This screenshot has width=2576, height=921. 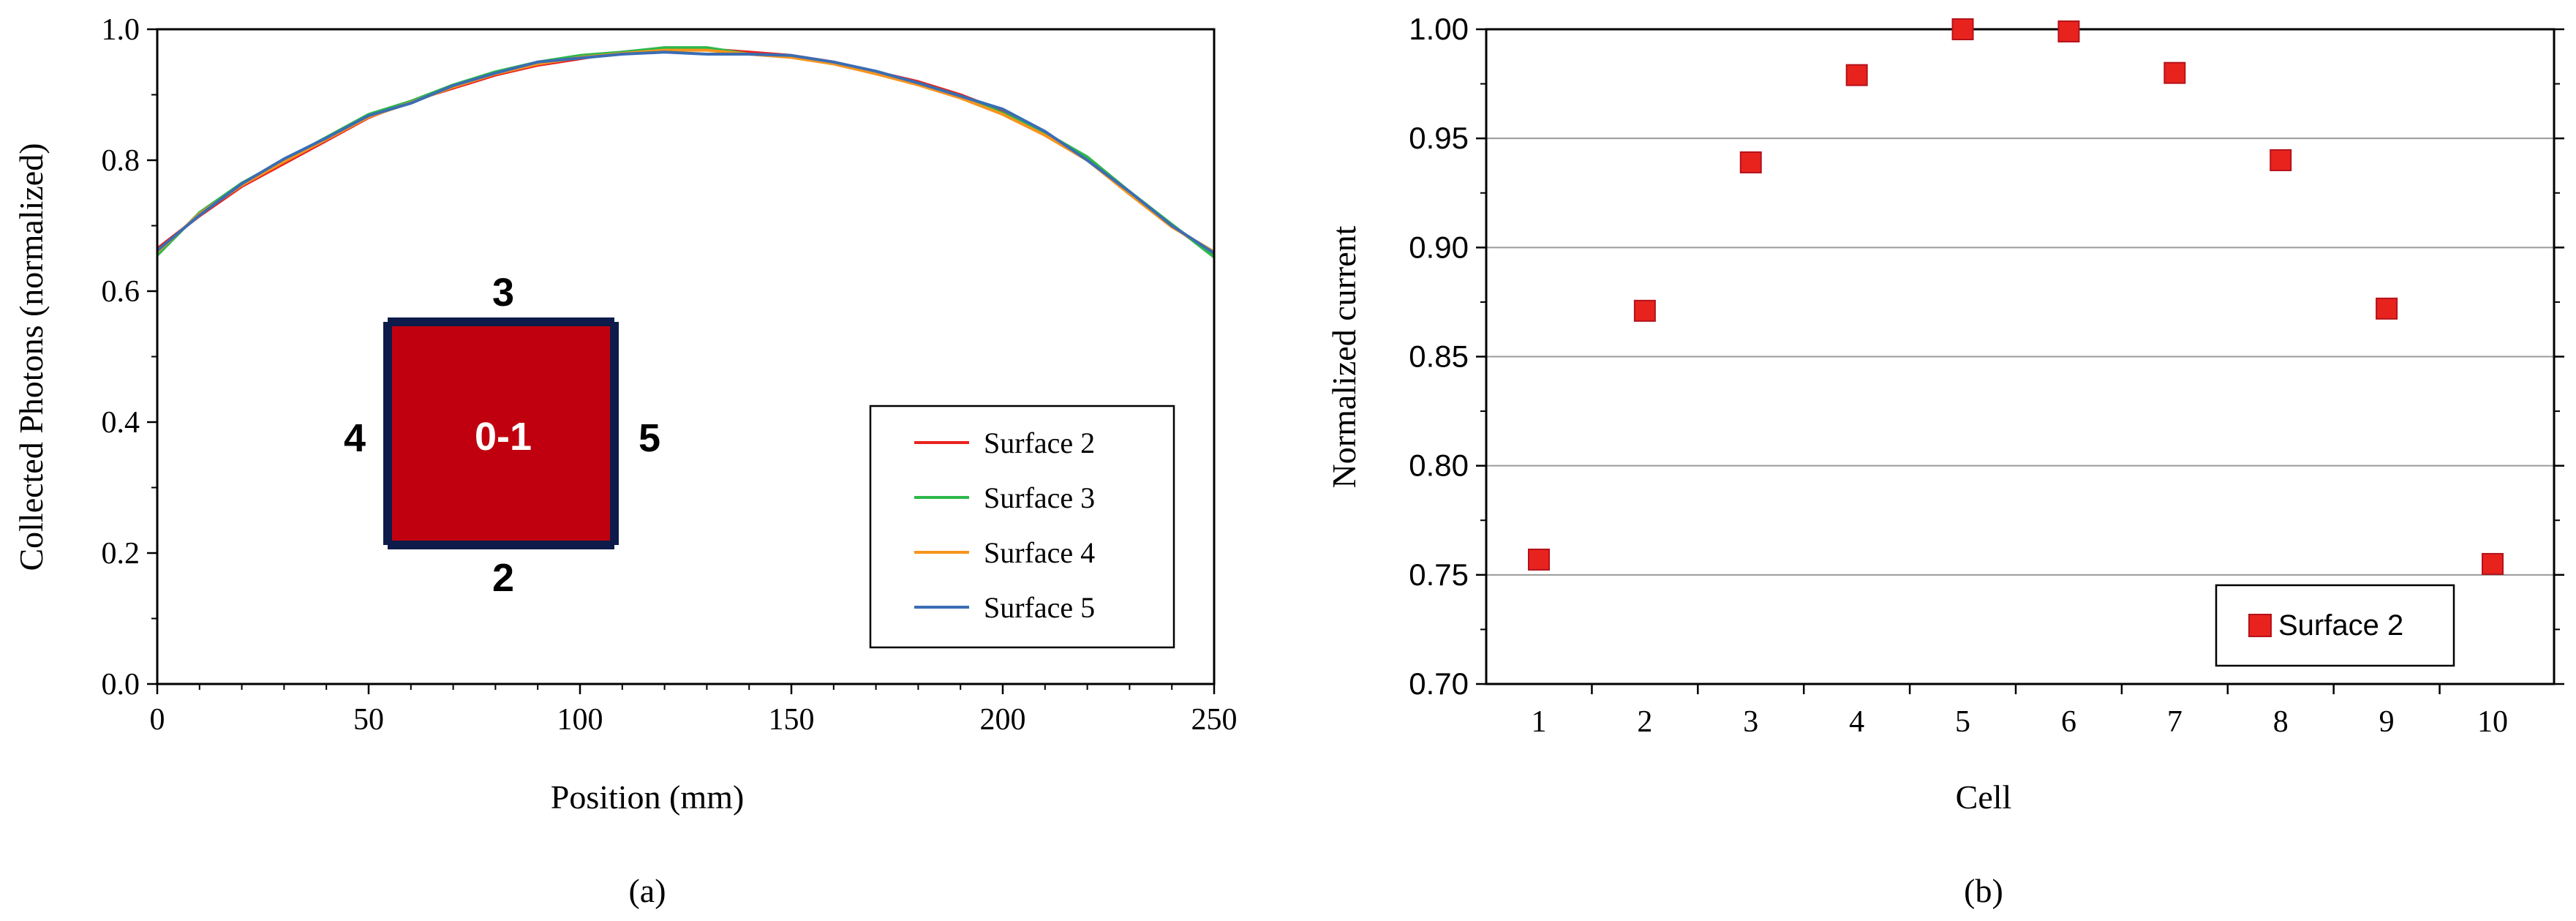 What do you see at coordinates (649, 438) in the screenshot?
I see `inset-right-label: 5` at bounding box center [649, 438].